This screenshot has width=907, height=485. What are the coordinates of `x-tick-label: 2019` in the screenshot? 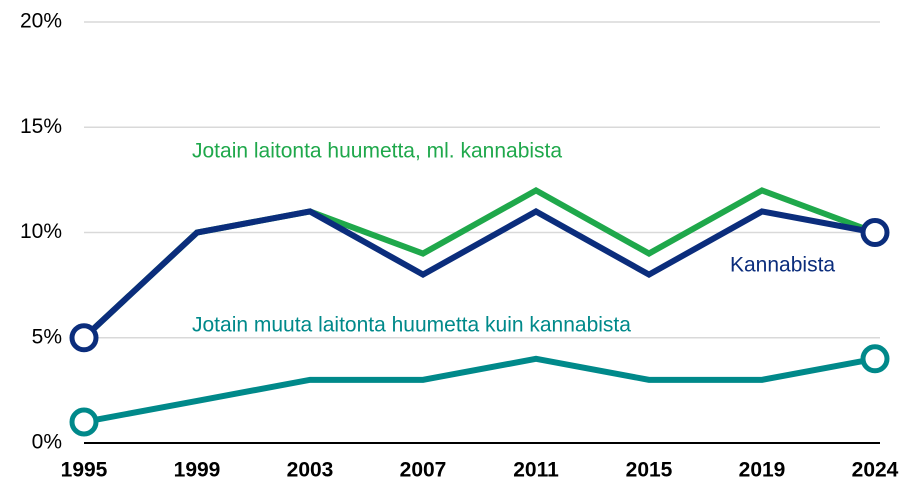 It's located at (762, 470).